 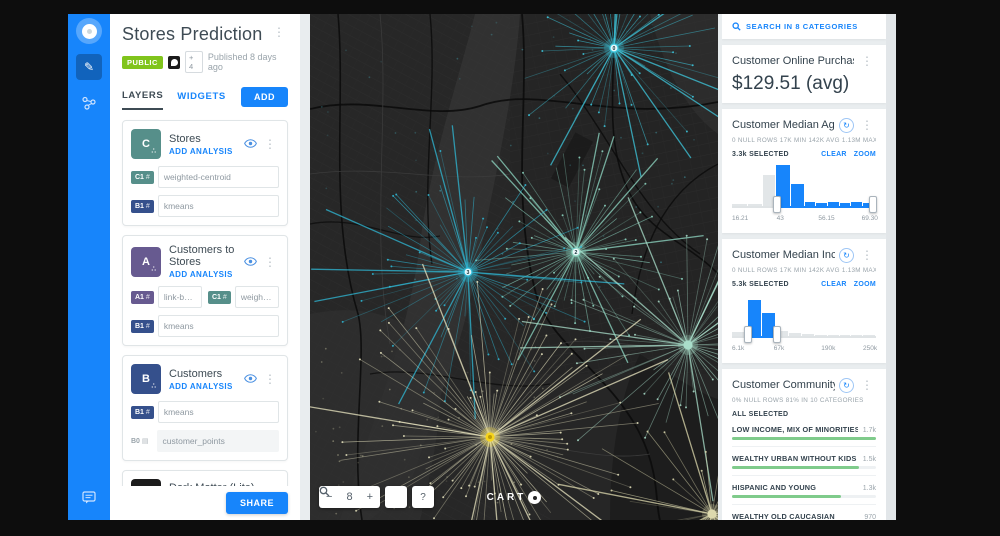 I want to click on node-chip: B1 #, so click(x=142, y=326).